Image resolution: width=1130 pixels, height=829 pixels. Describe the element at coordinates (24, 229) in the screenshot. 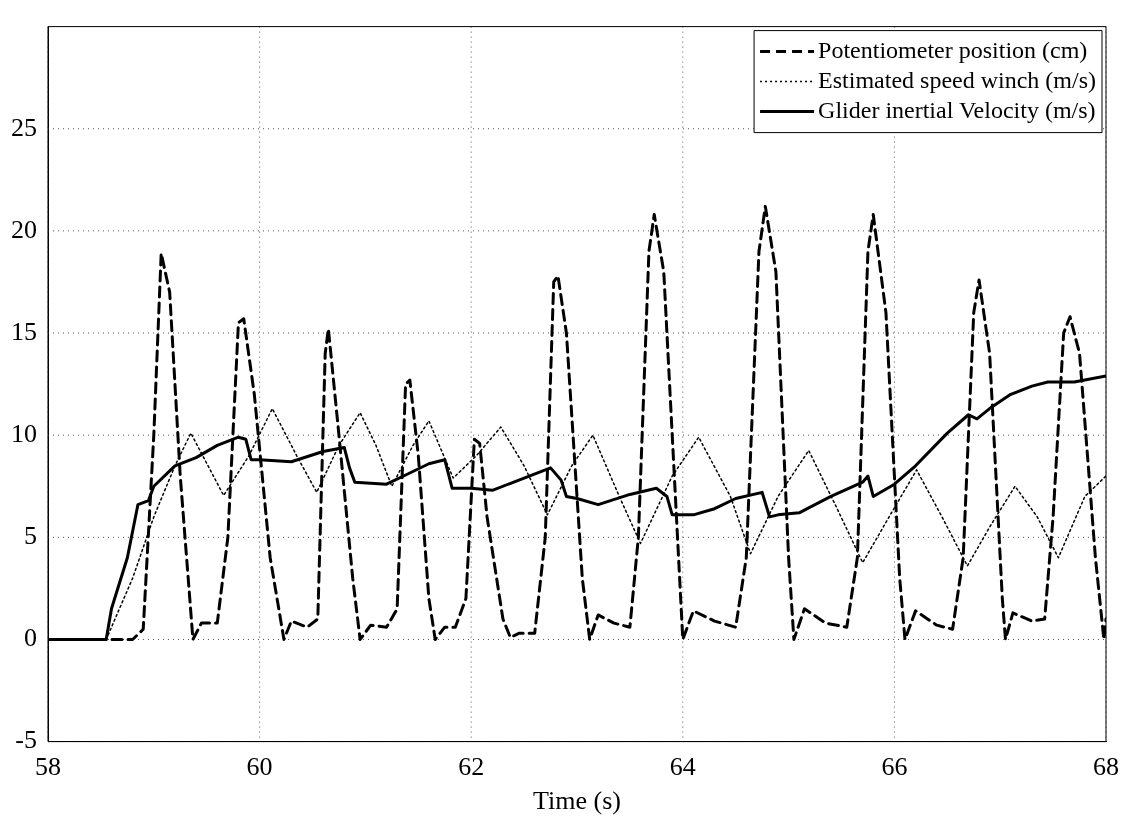

I see `y-tick-label: 20` at that location.